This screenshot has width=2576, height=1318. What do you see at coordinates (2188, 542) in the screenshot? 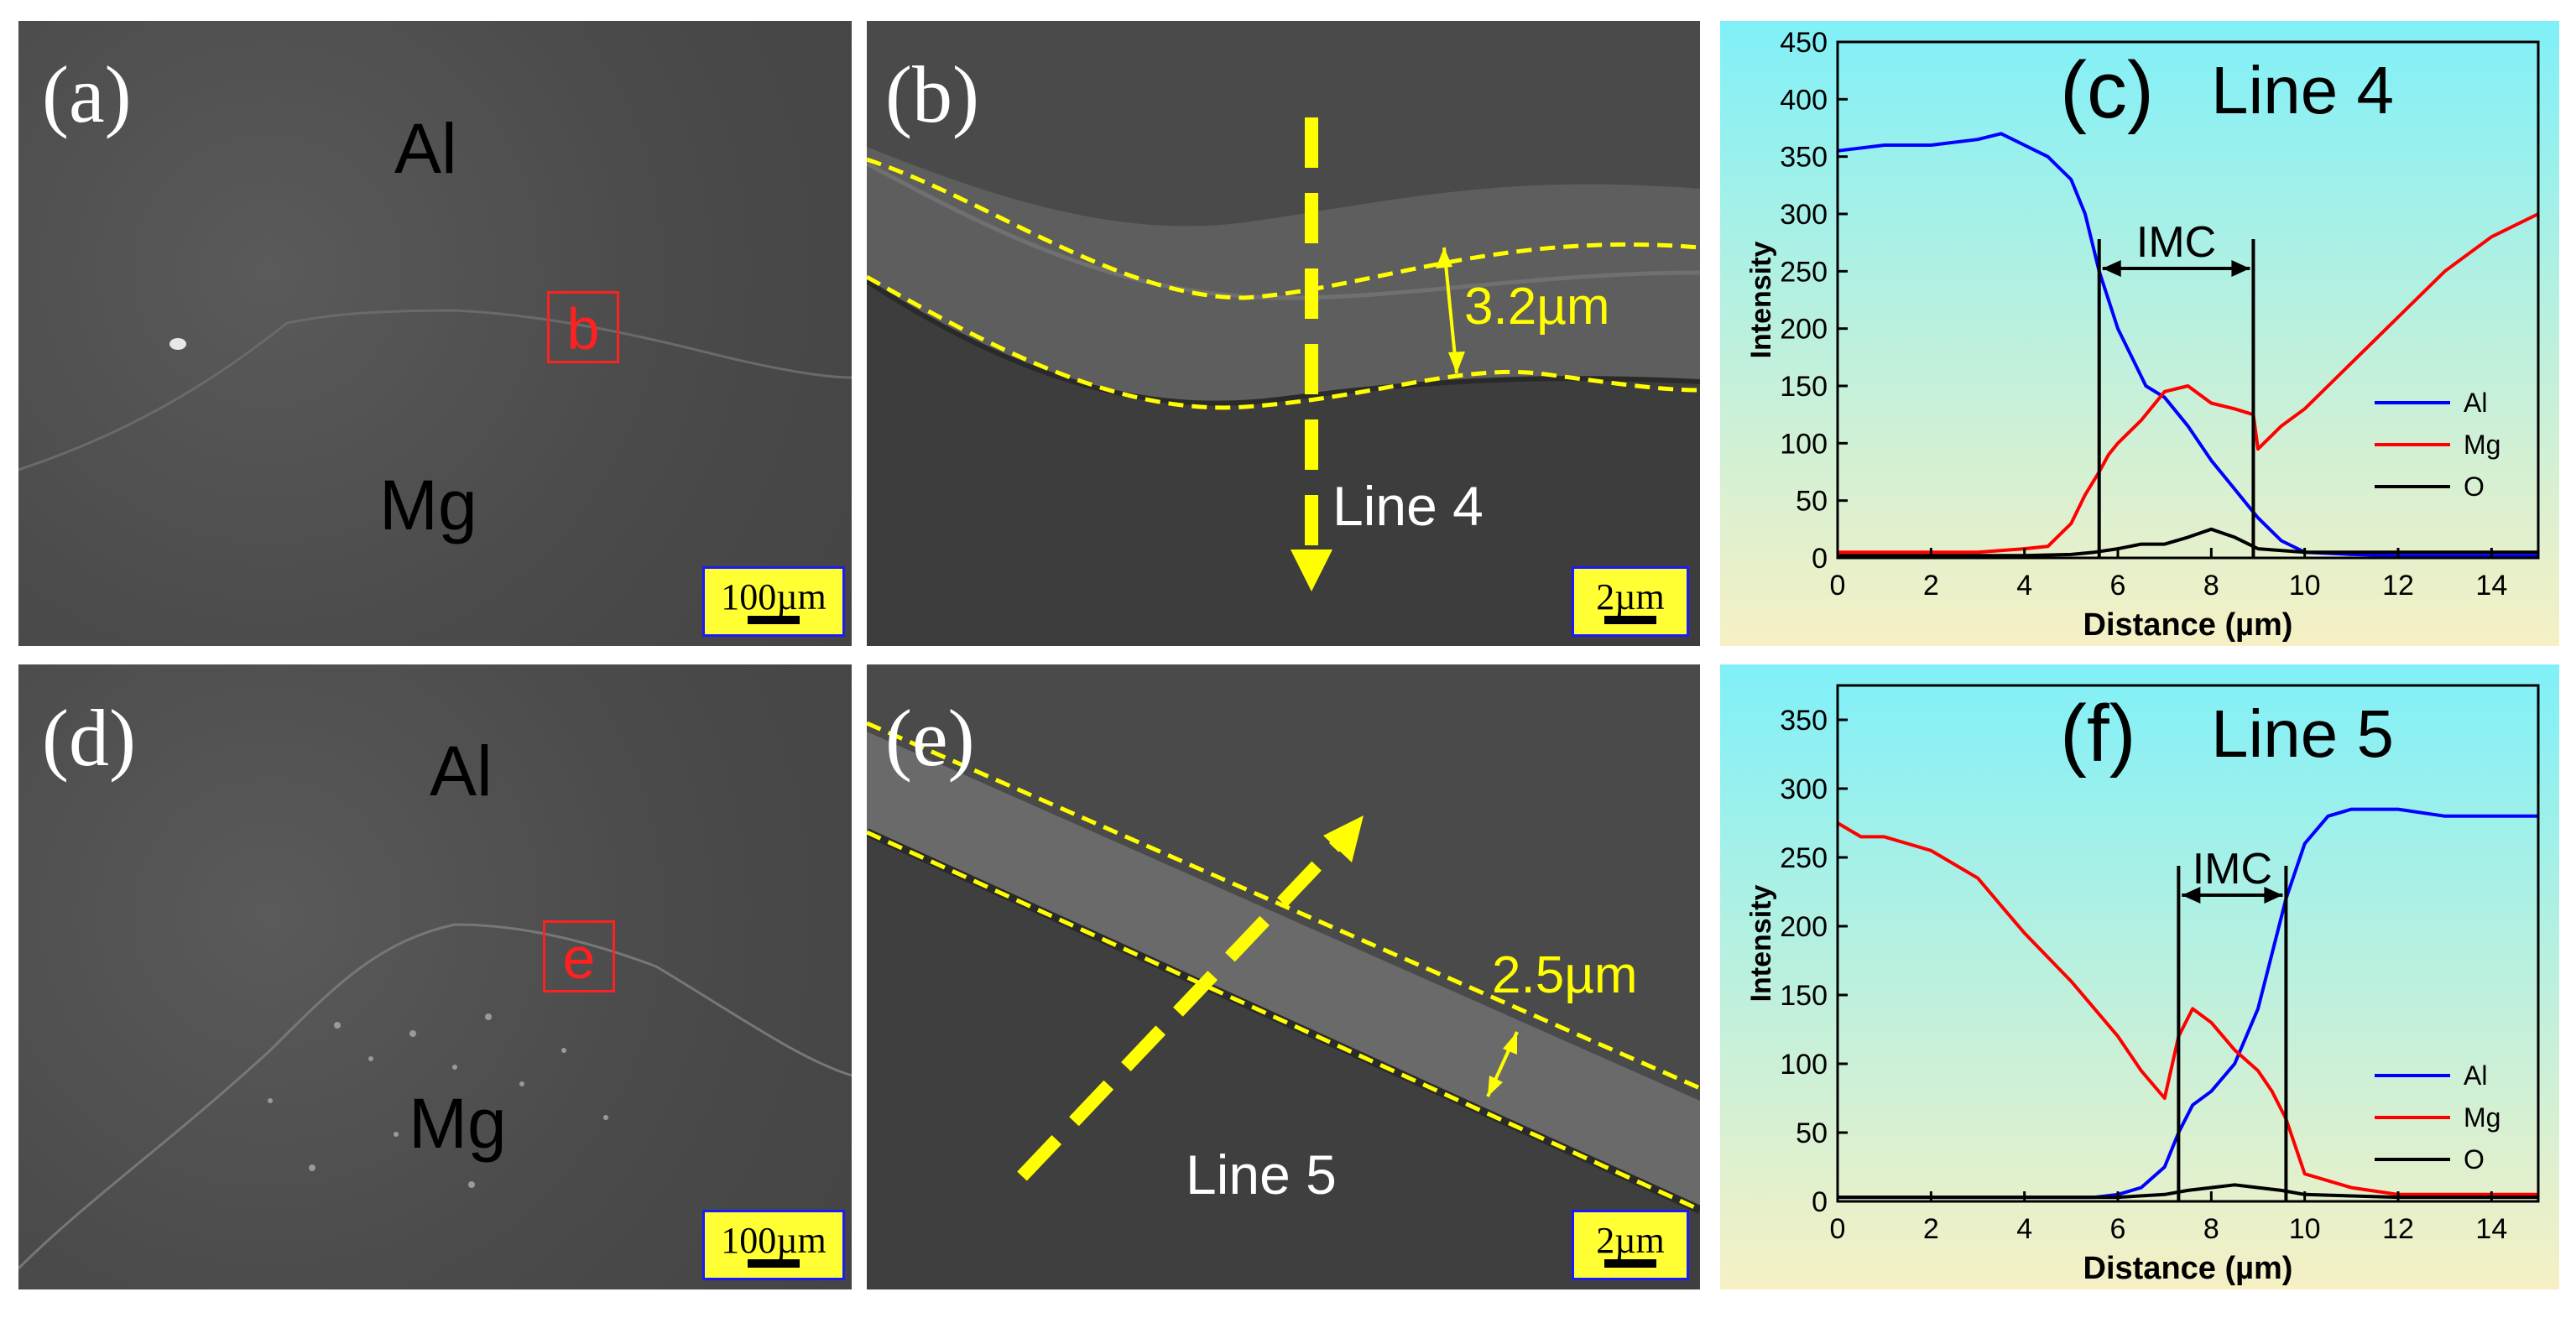
I see `series-line-o` at bounding box center [2188, 542].